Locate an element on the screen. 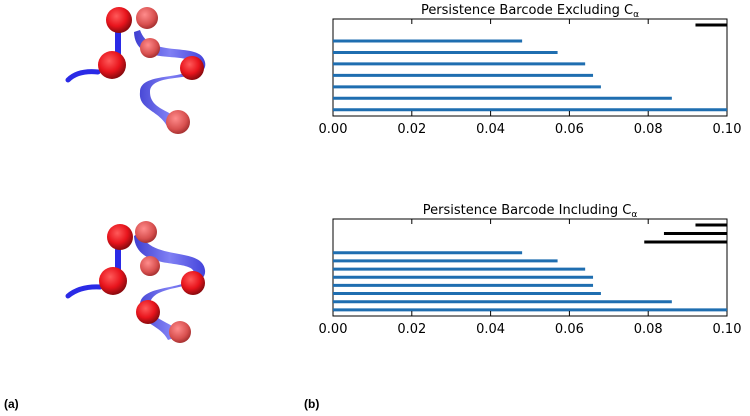 Image resolution: width=750 pixels, height=416 pixels. molecule-top is located at coordinates (135, 70).